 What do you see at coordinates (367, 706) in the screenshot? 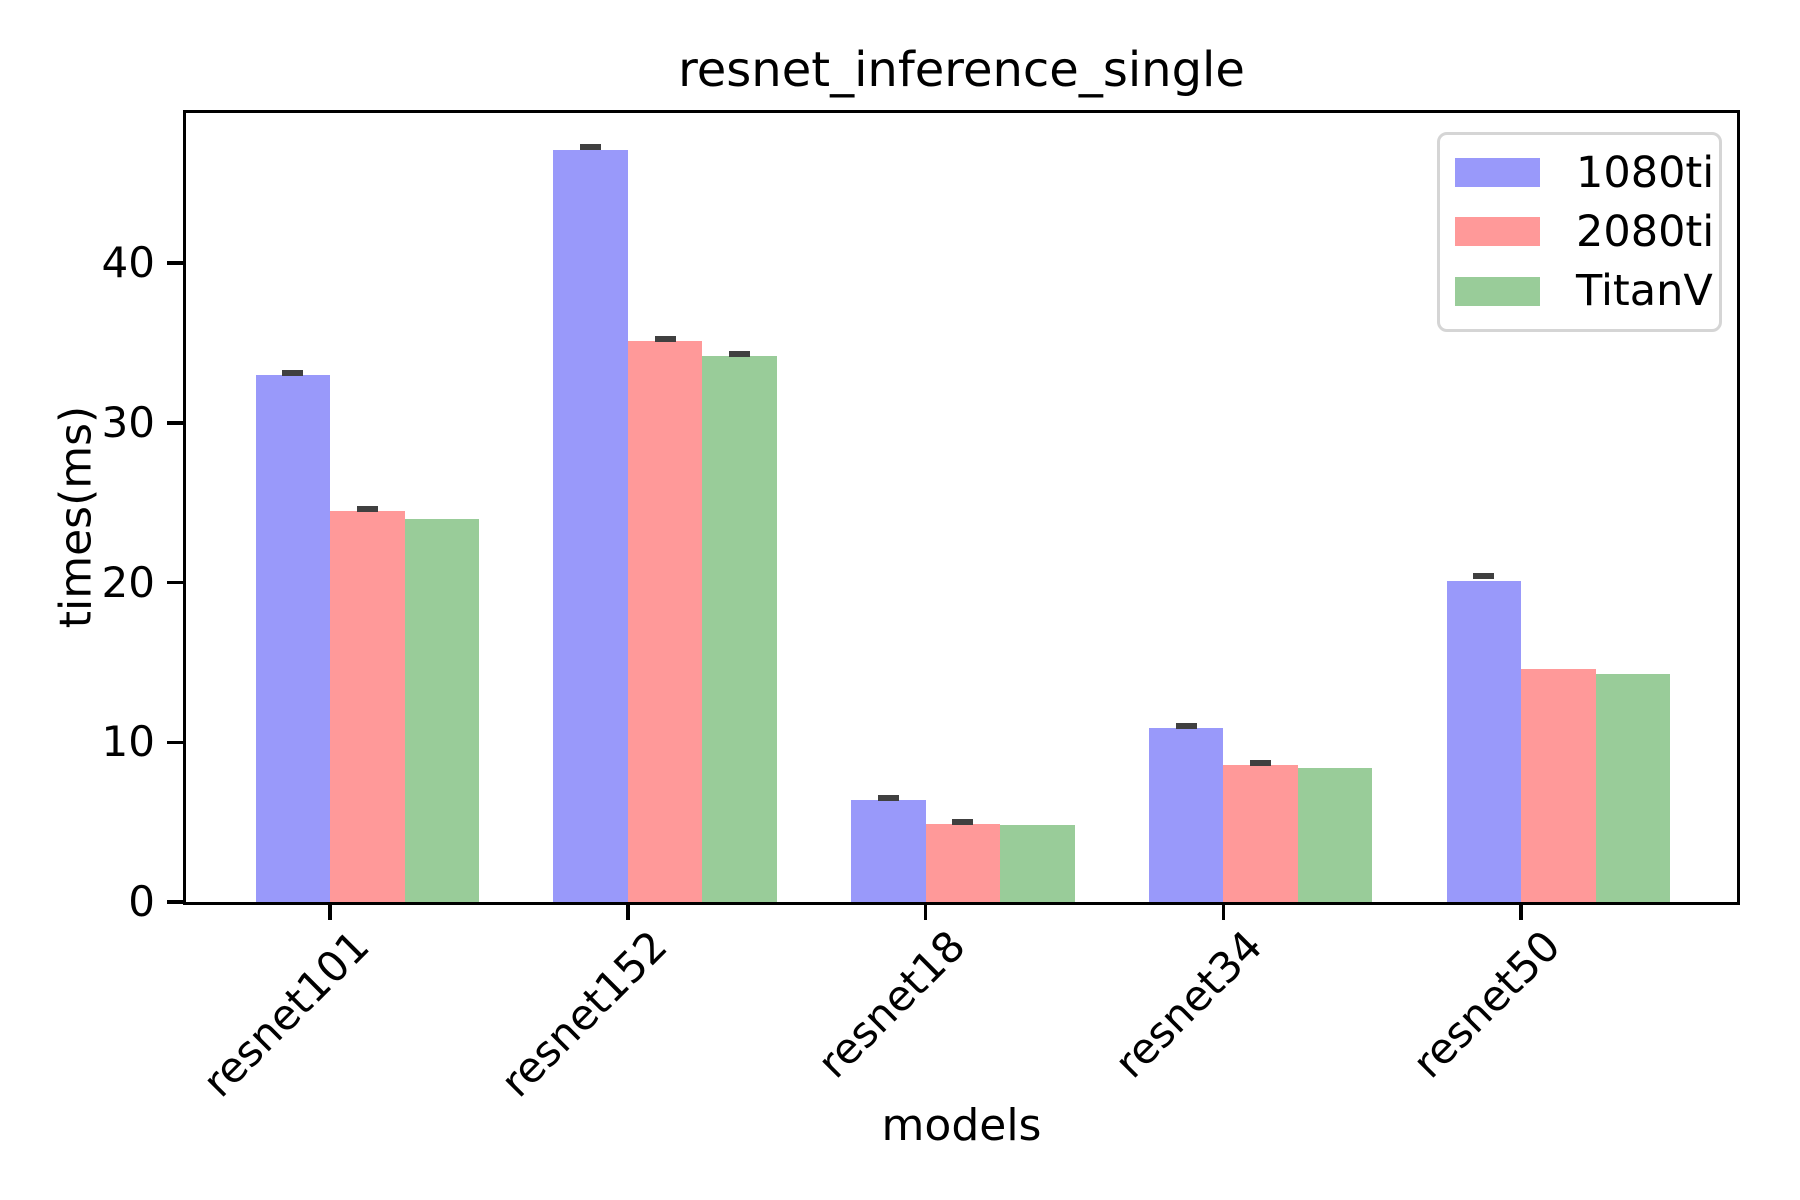
I see `bar-2080ti-resnet101` at bounding box center [367, 706].